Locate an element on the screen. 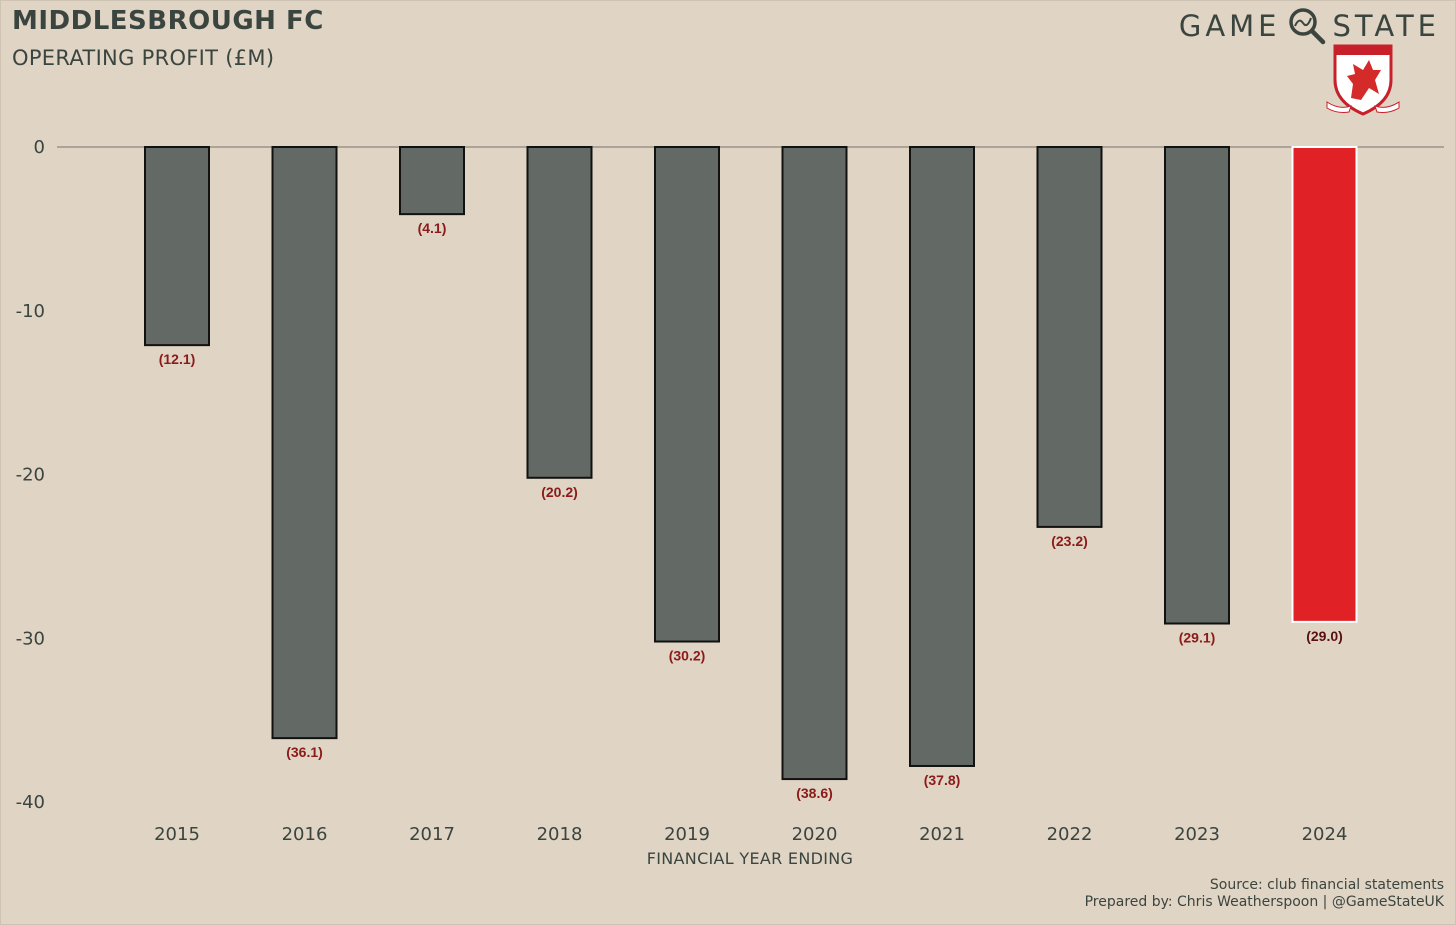 The width and height of the screenshot is (1456, 925). x-axis-label: FINANCIAL YEAR ENDING is located at coordinates (750, 858).